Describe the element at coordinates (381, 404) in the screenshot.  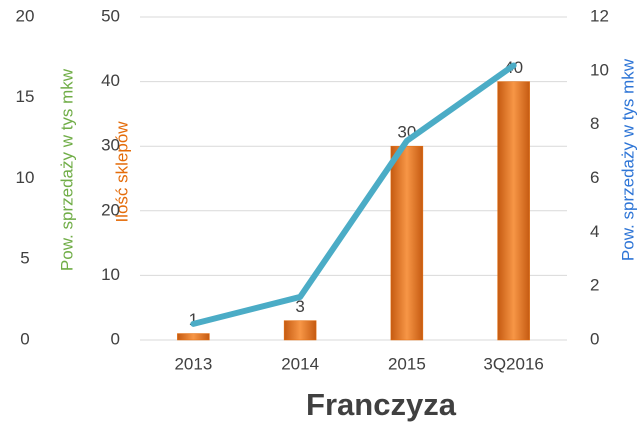
I see `chart-title: Franczyza` at that location.